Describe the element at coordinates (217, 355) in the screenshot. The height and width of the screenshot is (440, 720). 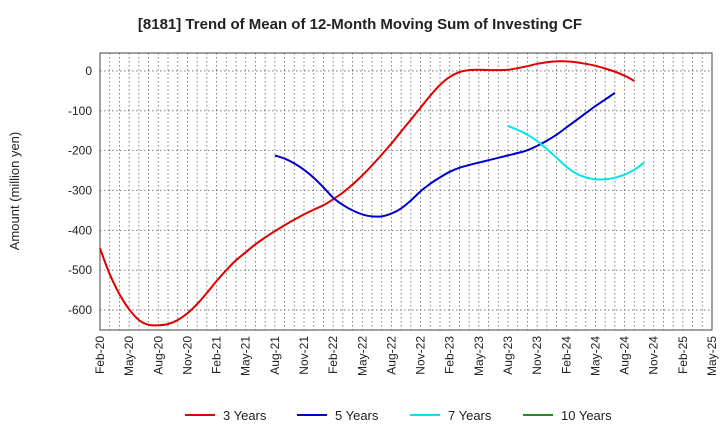
I see `x-tick-label: Feb-21` at that location.